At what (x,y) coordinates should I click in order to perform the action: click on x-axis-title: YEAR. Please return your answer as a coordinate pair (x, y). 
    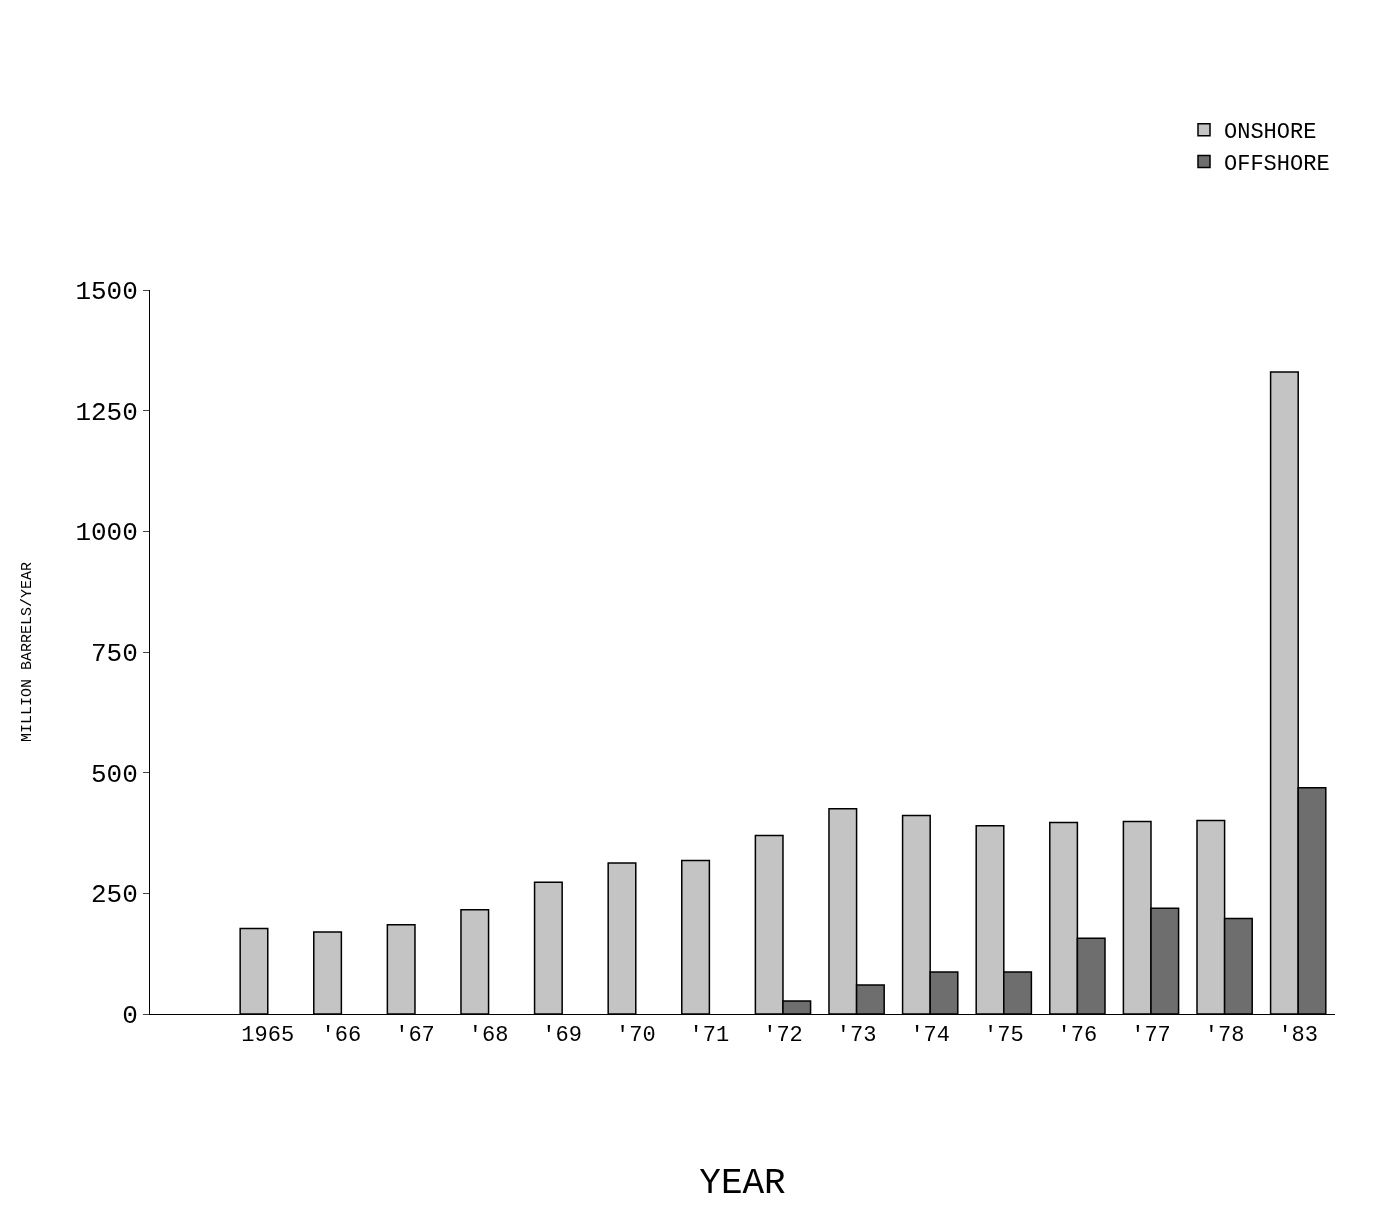
    Looking at the image, I should click on (742, 1184).